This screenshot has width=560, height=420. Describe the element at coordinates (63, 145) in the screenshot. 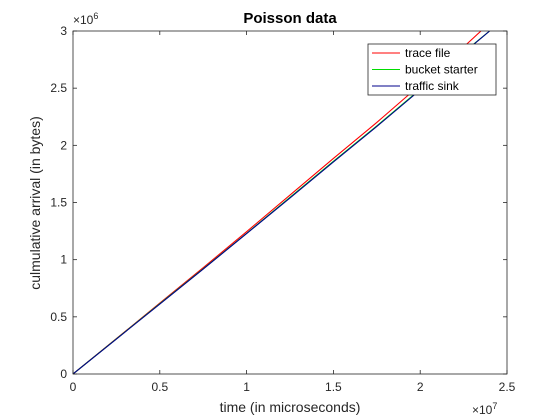

I see `y-tick-label: 2` at that location.